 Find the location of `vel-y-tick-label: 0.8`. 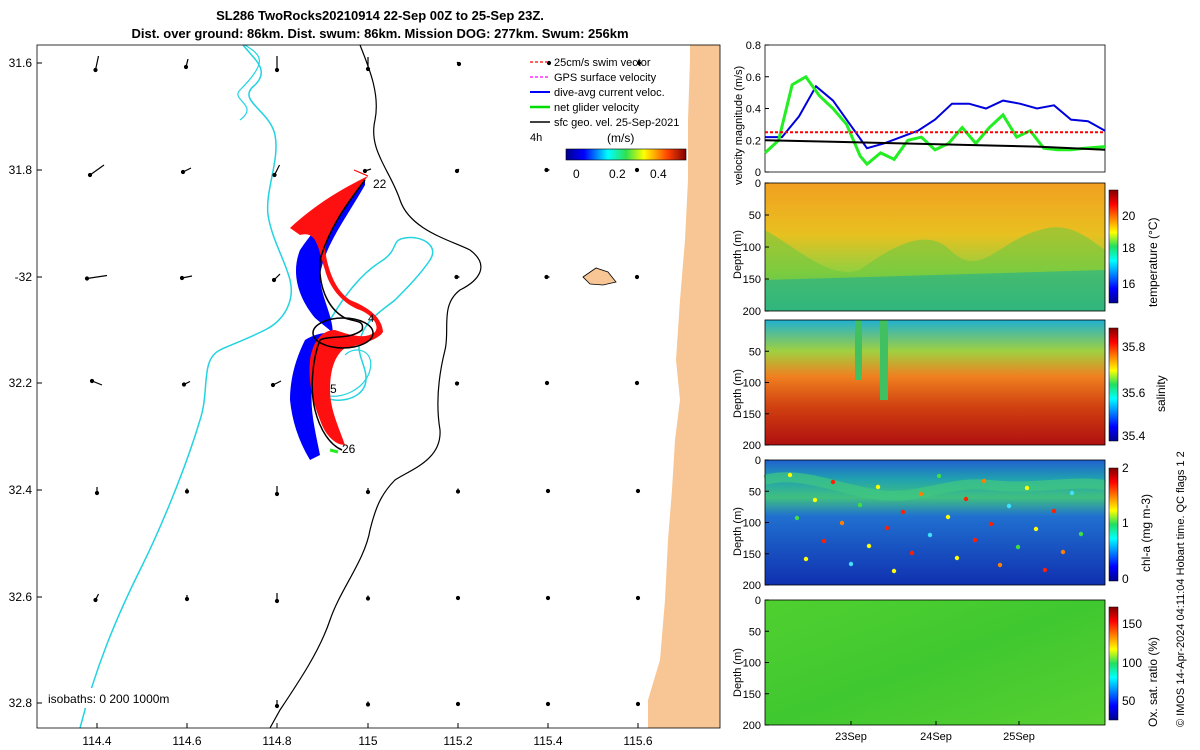

vel-y-tick-label: 0.8 is located at coordinates (753, 46).